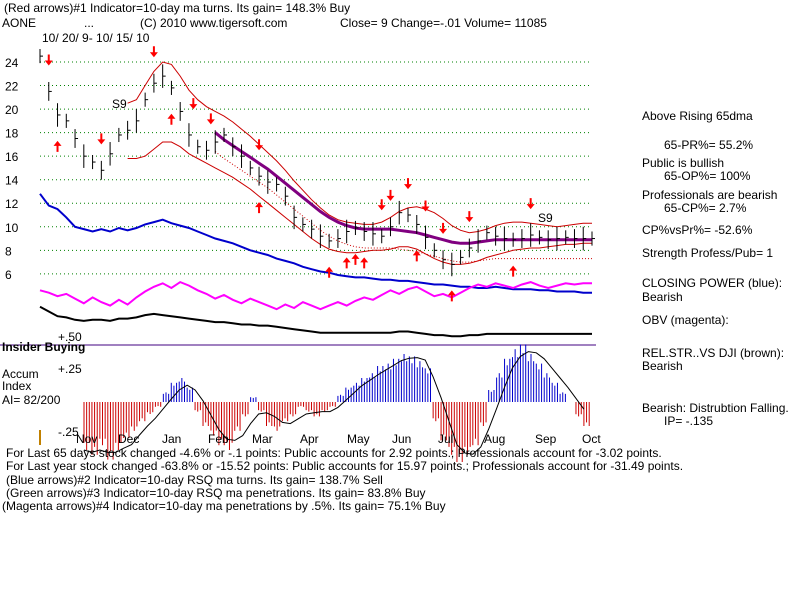 The image size is (800, 600). Describe the element at coordinates (445, 439) in the screenshot. I see `month-label-jul: Jul` at that location.